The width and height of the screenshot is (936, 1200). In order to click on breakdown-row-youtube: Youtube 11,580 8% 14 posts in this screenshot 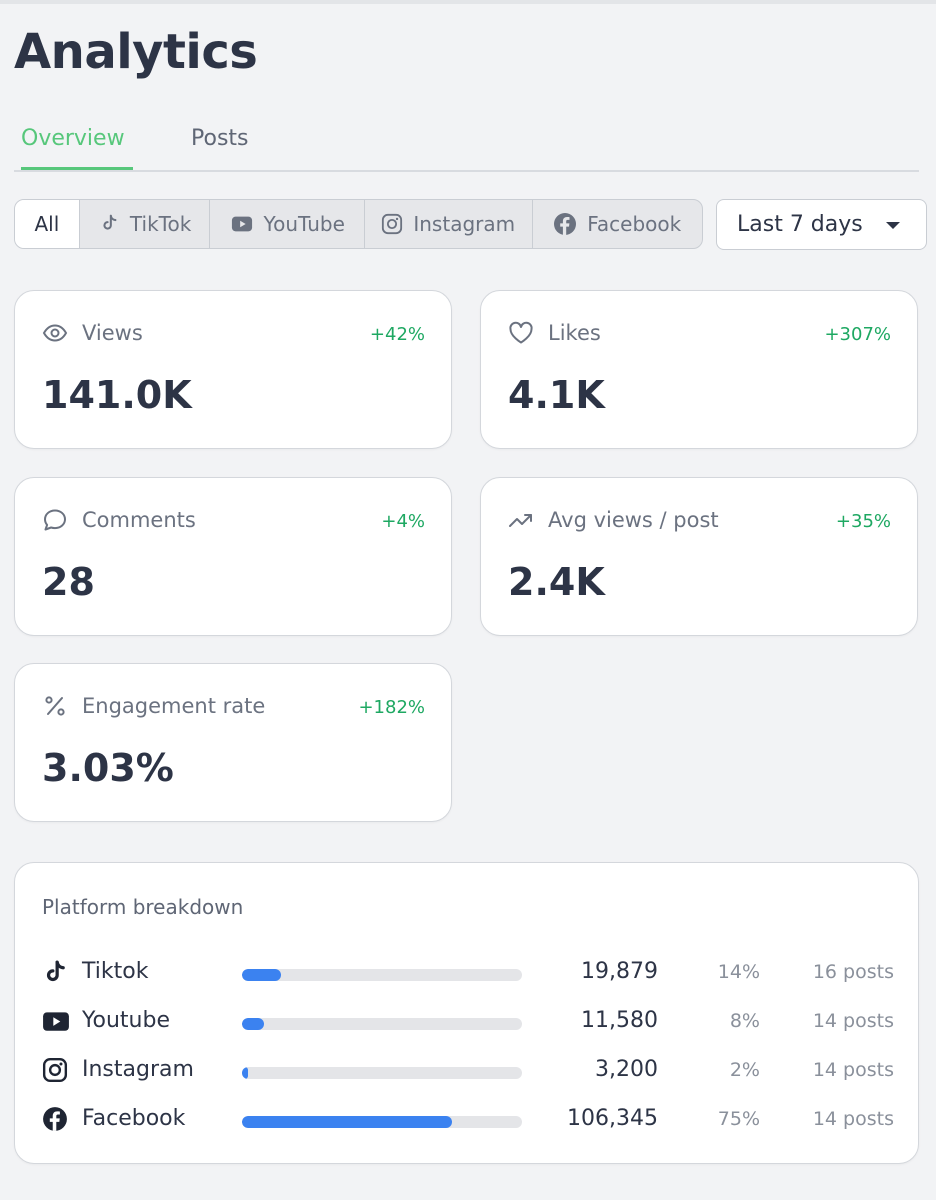, I will do `click(468, 1022)`.